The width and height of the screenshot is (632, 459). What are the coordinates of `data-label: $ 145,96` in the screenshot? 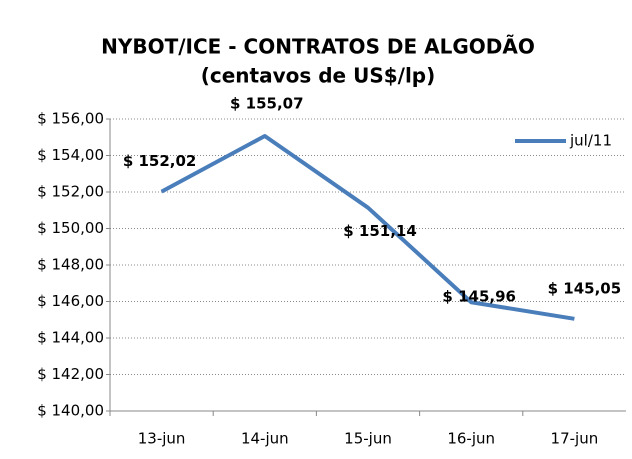 It's located at (479, 297).